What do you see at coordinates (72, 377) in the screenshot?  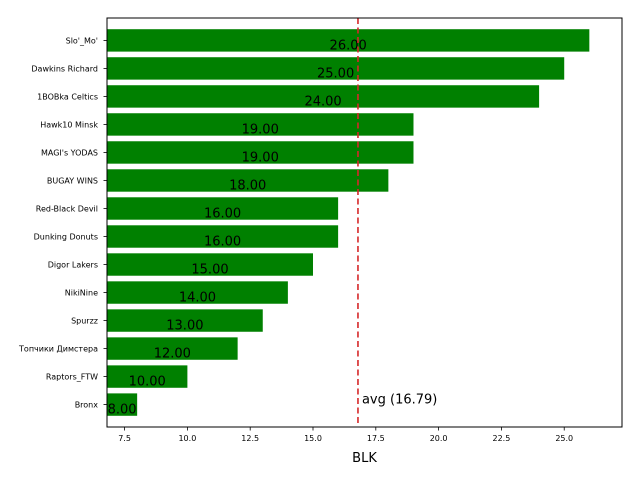 I see `y-tick-label: Raptors_FTW` at bounding box center [72, 377].